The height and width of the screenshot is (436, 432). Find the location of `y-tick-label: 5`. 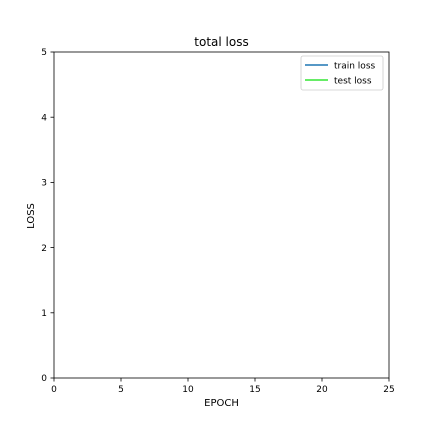

y-tick-label: 5 is located at coordinates (44, 53).